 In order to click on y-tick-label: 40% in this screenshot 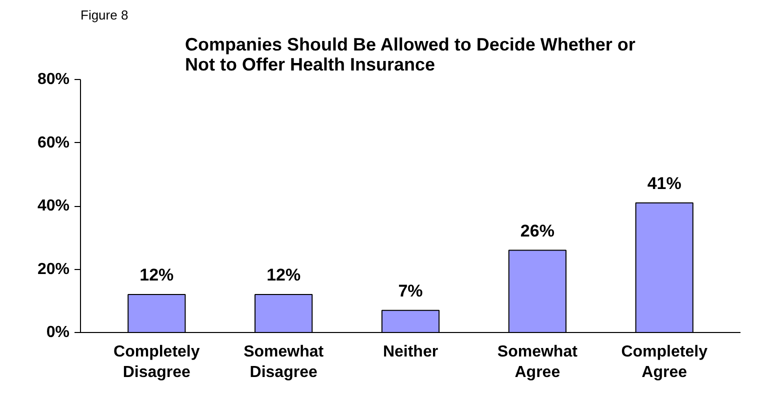, I will do `click(53, 206)`.